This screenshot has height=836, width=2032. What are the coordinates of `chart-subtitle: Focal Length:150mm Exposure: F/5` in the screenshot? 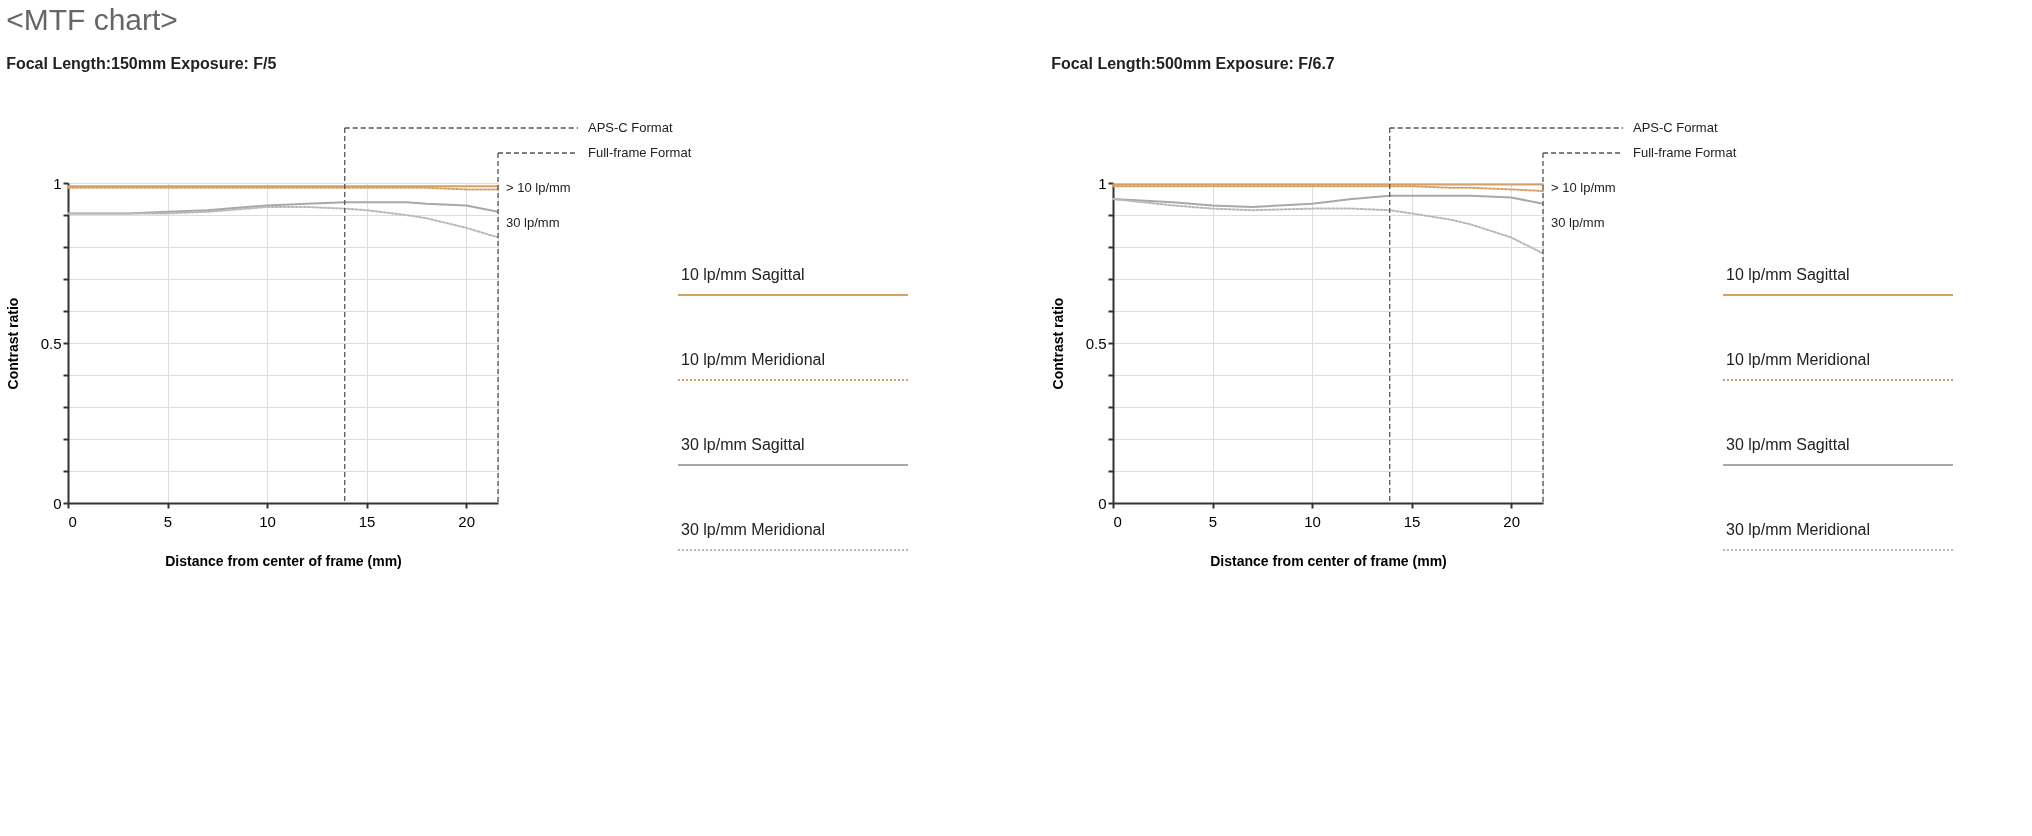 It's located at (141, 63).